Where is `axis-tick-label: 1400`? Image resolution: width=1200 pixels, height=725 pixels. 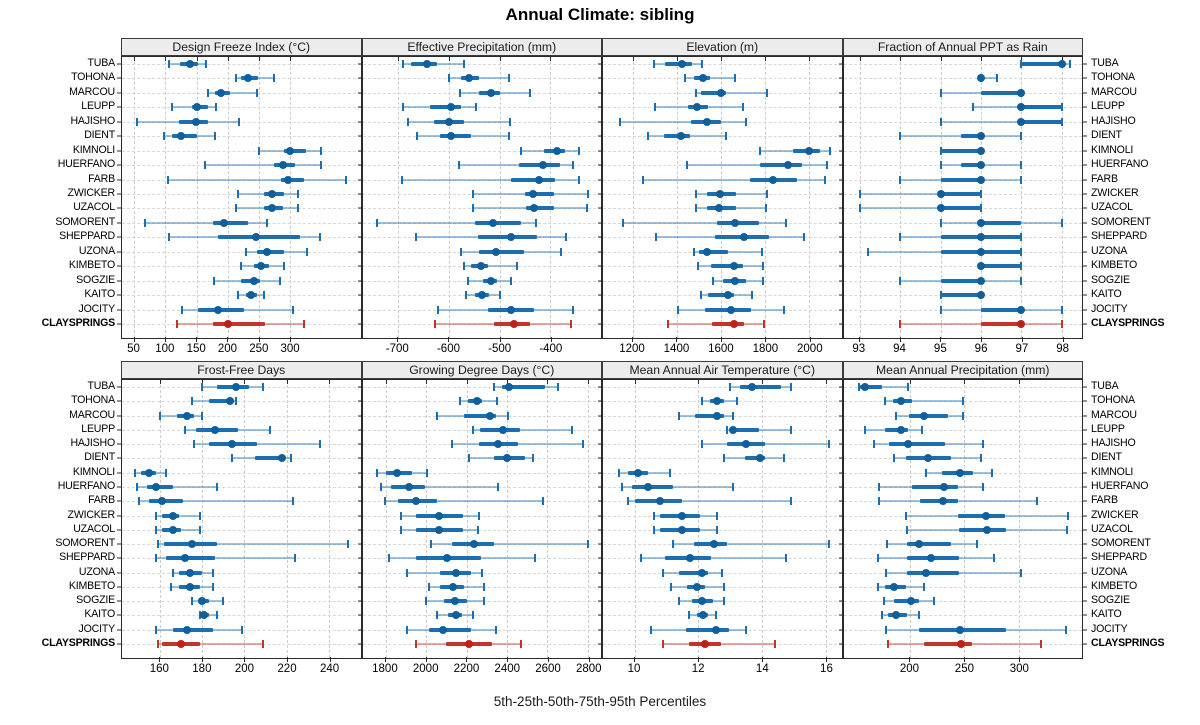 axis-tick-label: 1400 is located at coordinates (676, 349).